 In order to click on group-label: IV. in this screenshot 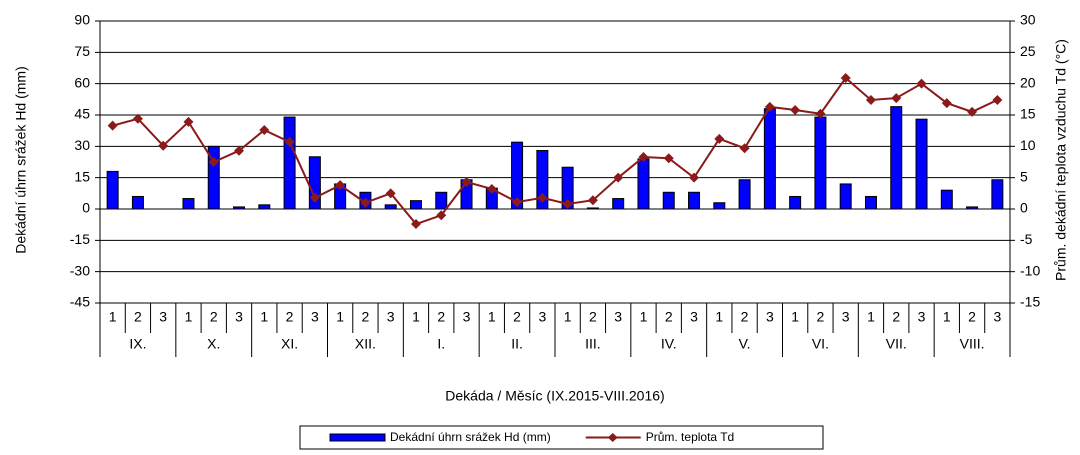, I will do `click(669, 344)`.